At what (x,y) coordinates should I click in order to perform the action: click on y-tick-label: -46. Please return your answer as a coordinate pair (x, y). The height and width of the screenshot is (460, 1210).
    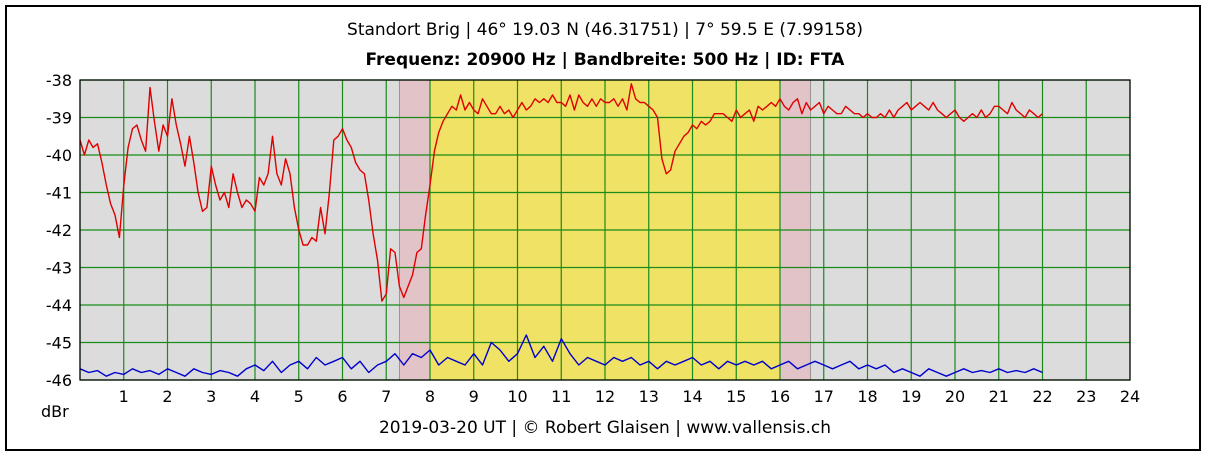
    Looking at the image, I should click on (59, 380).